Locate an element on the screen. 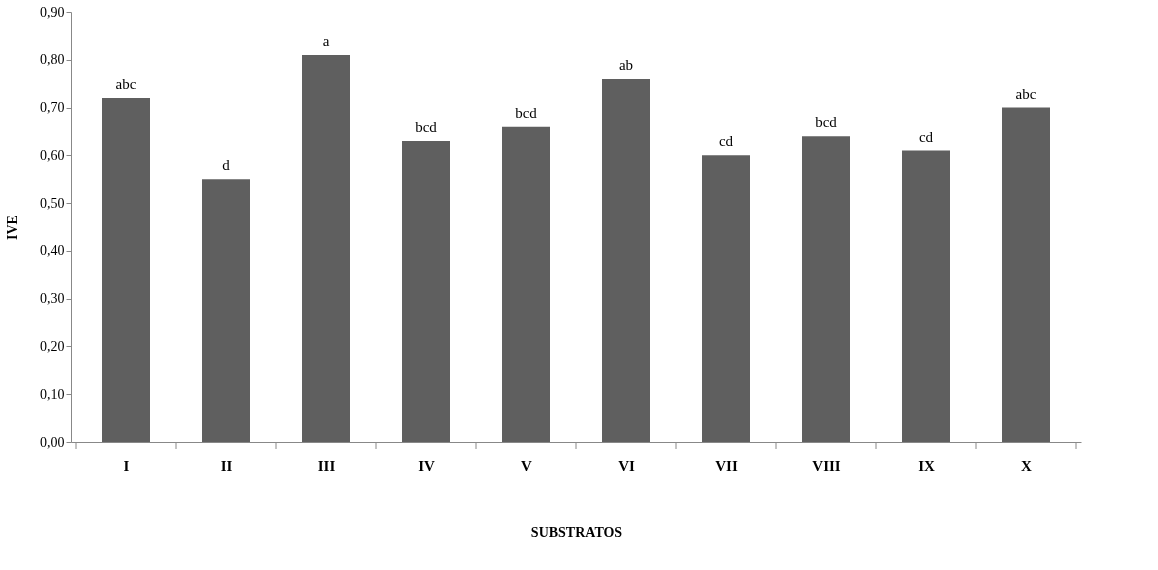  x-tick-label: VIII is located at coordinates (826, 465).